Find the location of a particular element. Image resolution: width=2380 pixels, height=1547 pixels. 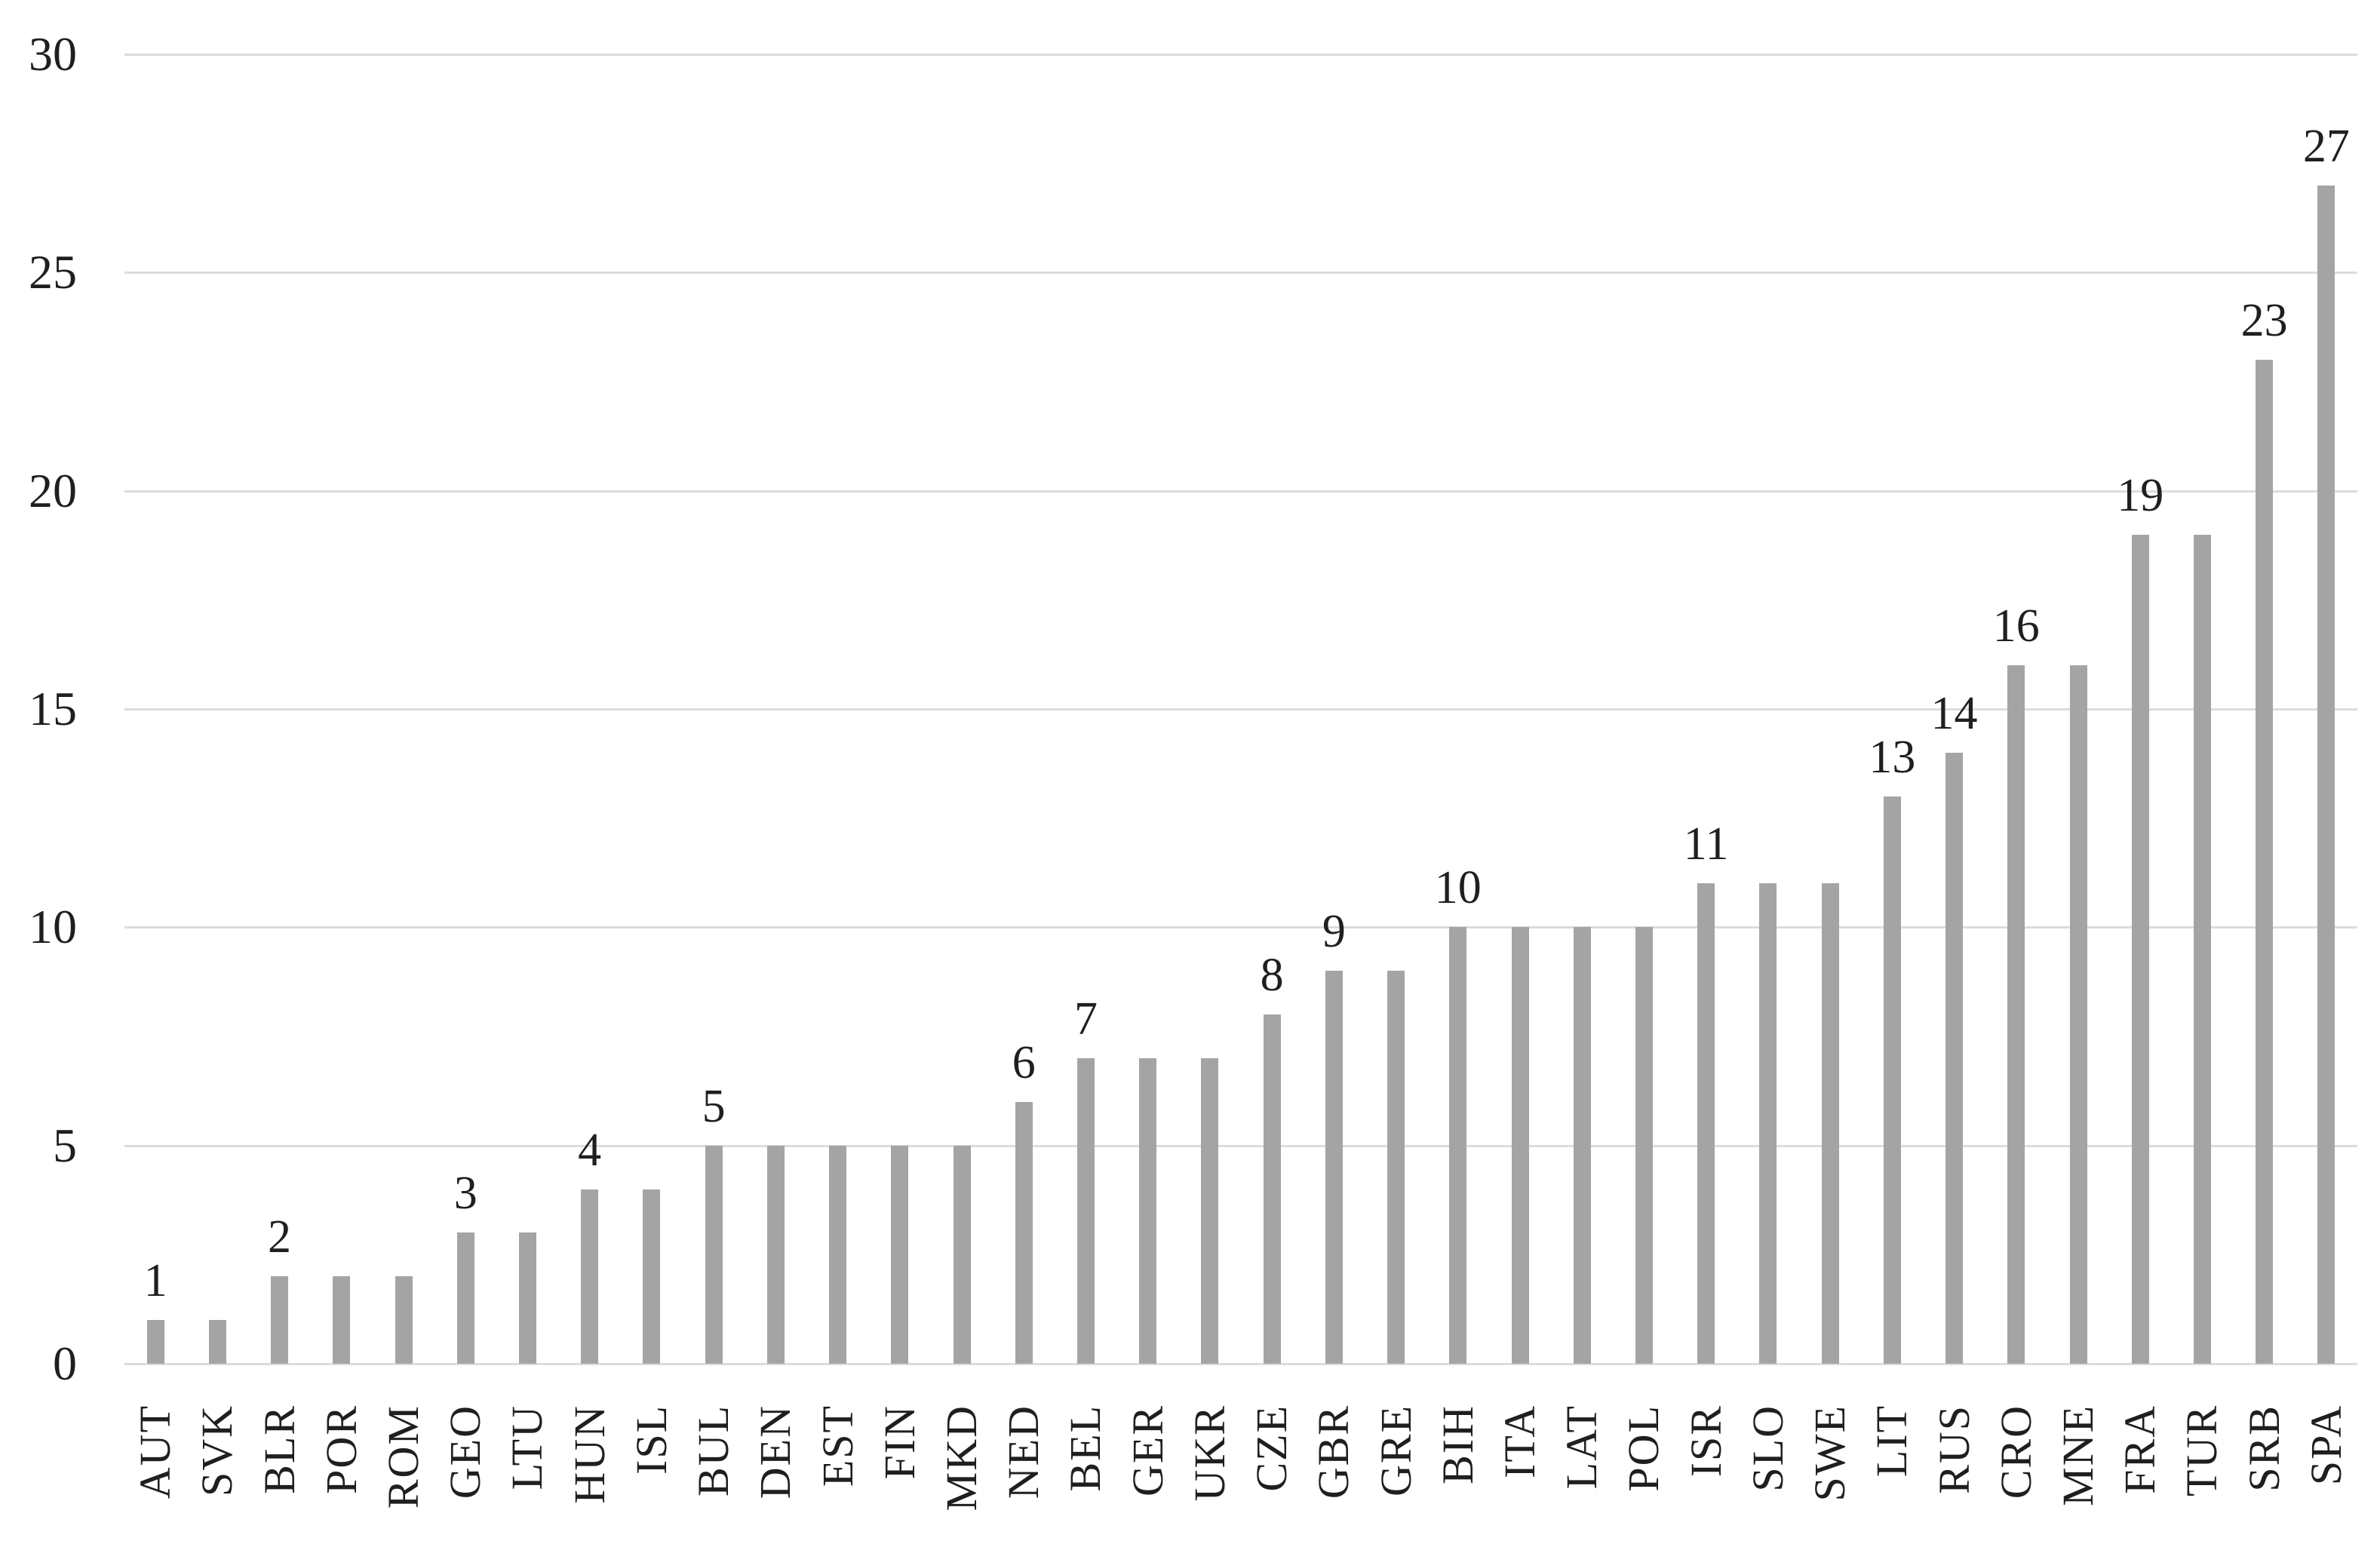

y-axis-tick-label: 15 is located at coordinates (53, 708).